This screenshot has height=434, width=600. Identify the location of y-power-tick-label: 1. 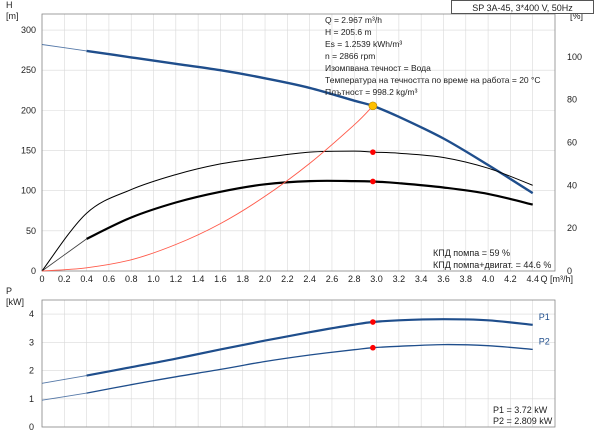
(31, 399).